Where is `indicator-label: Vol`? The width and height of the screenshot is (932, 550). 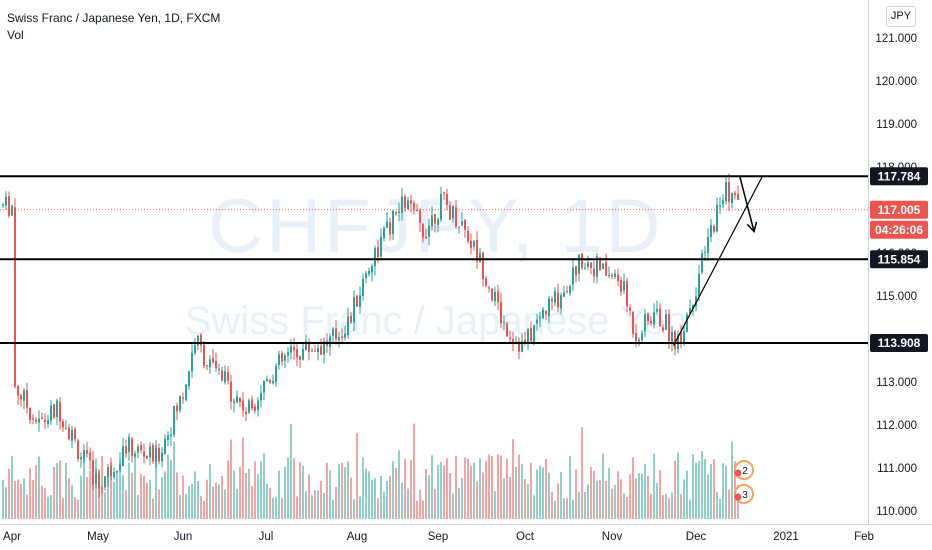
indicator-label: Vol is located at coordinates (15, 35).